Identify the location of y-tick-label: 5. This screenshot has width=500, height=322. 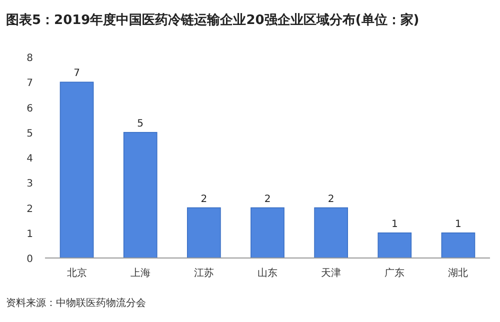
(29, 134).